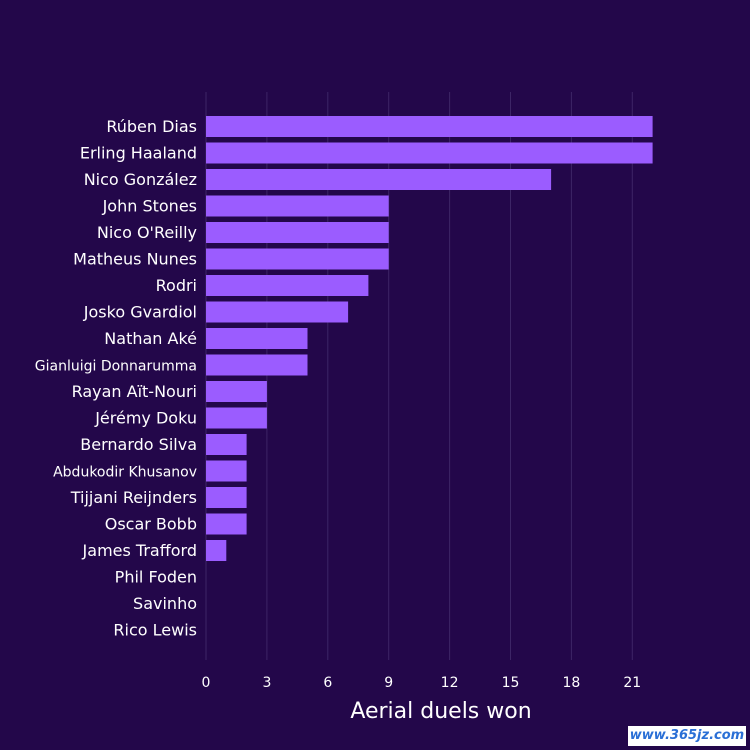 Image resolution: width=750 pixels, height=750 pixels. I want to click on category-label: Nathan Aké, so click(150, 338).